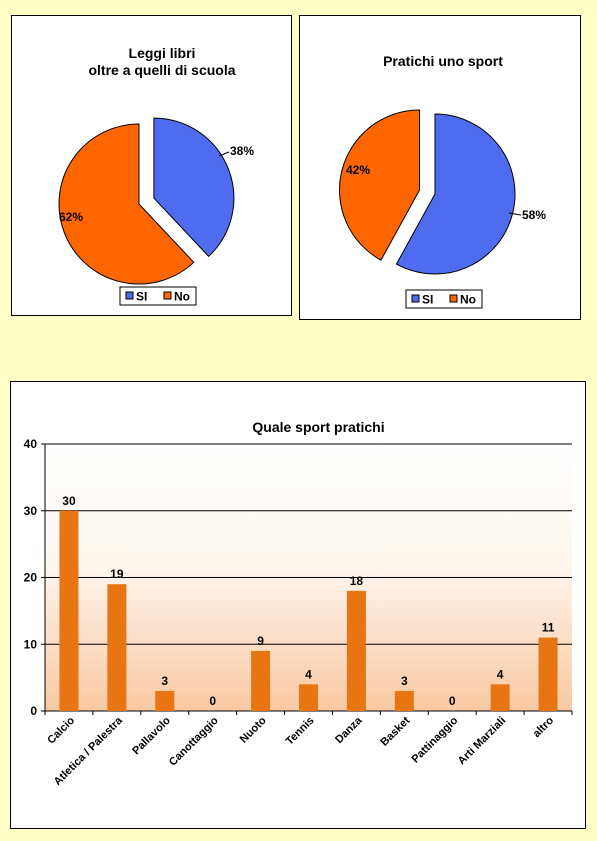 The image size is (597, 841). I want to click on pie-slice-label: 62%, so click(71, 217).